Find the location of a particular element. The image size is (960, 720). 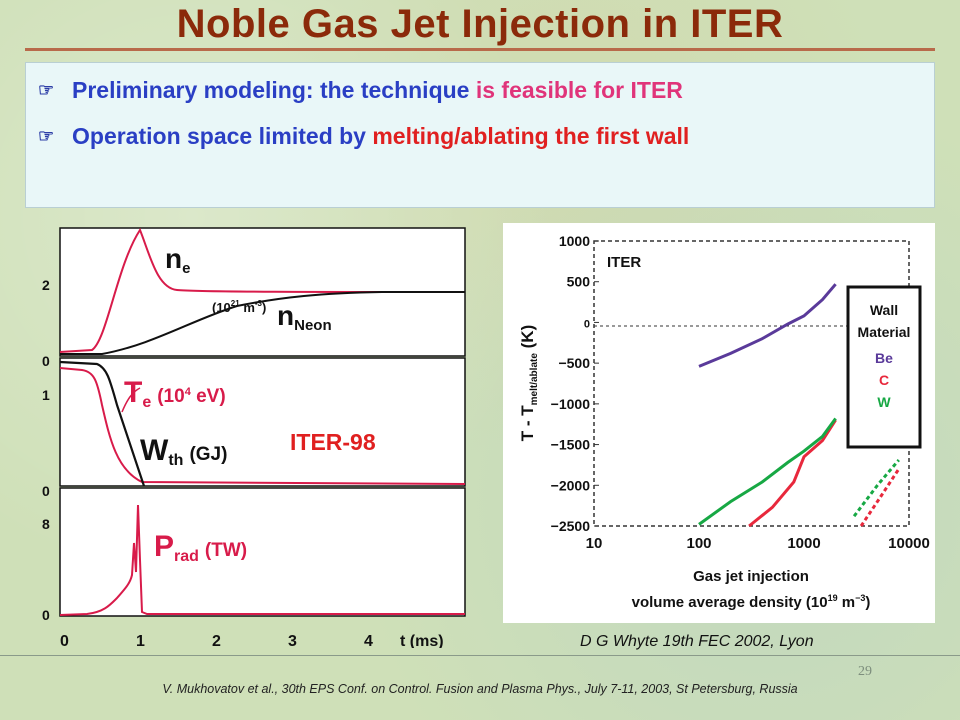

bullet-1-text-a: Preliminary modeling: the technique is located at coordinates (274, 90).